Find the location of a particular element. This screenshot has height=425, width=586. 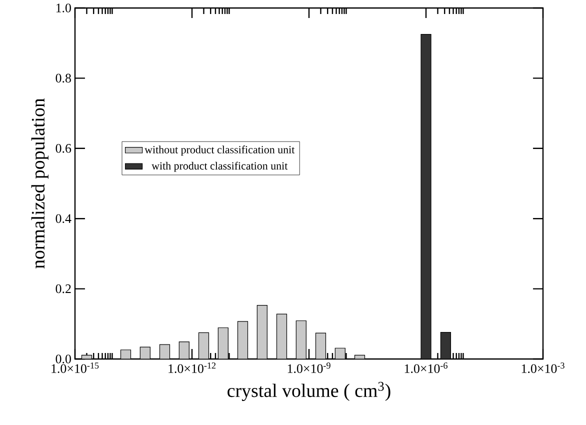

x-tick-label: 1.0×10$^{-12}$ is located at coordinates (192, 368).